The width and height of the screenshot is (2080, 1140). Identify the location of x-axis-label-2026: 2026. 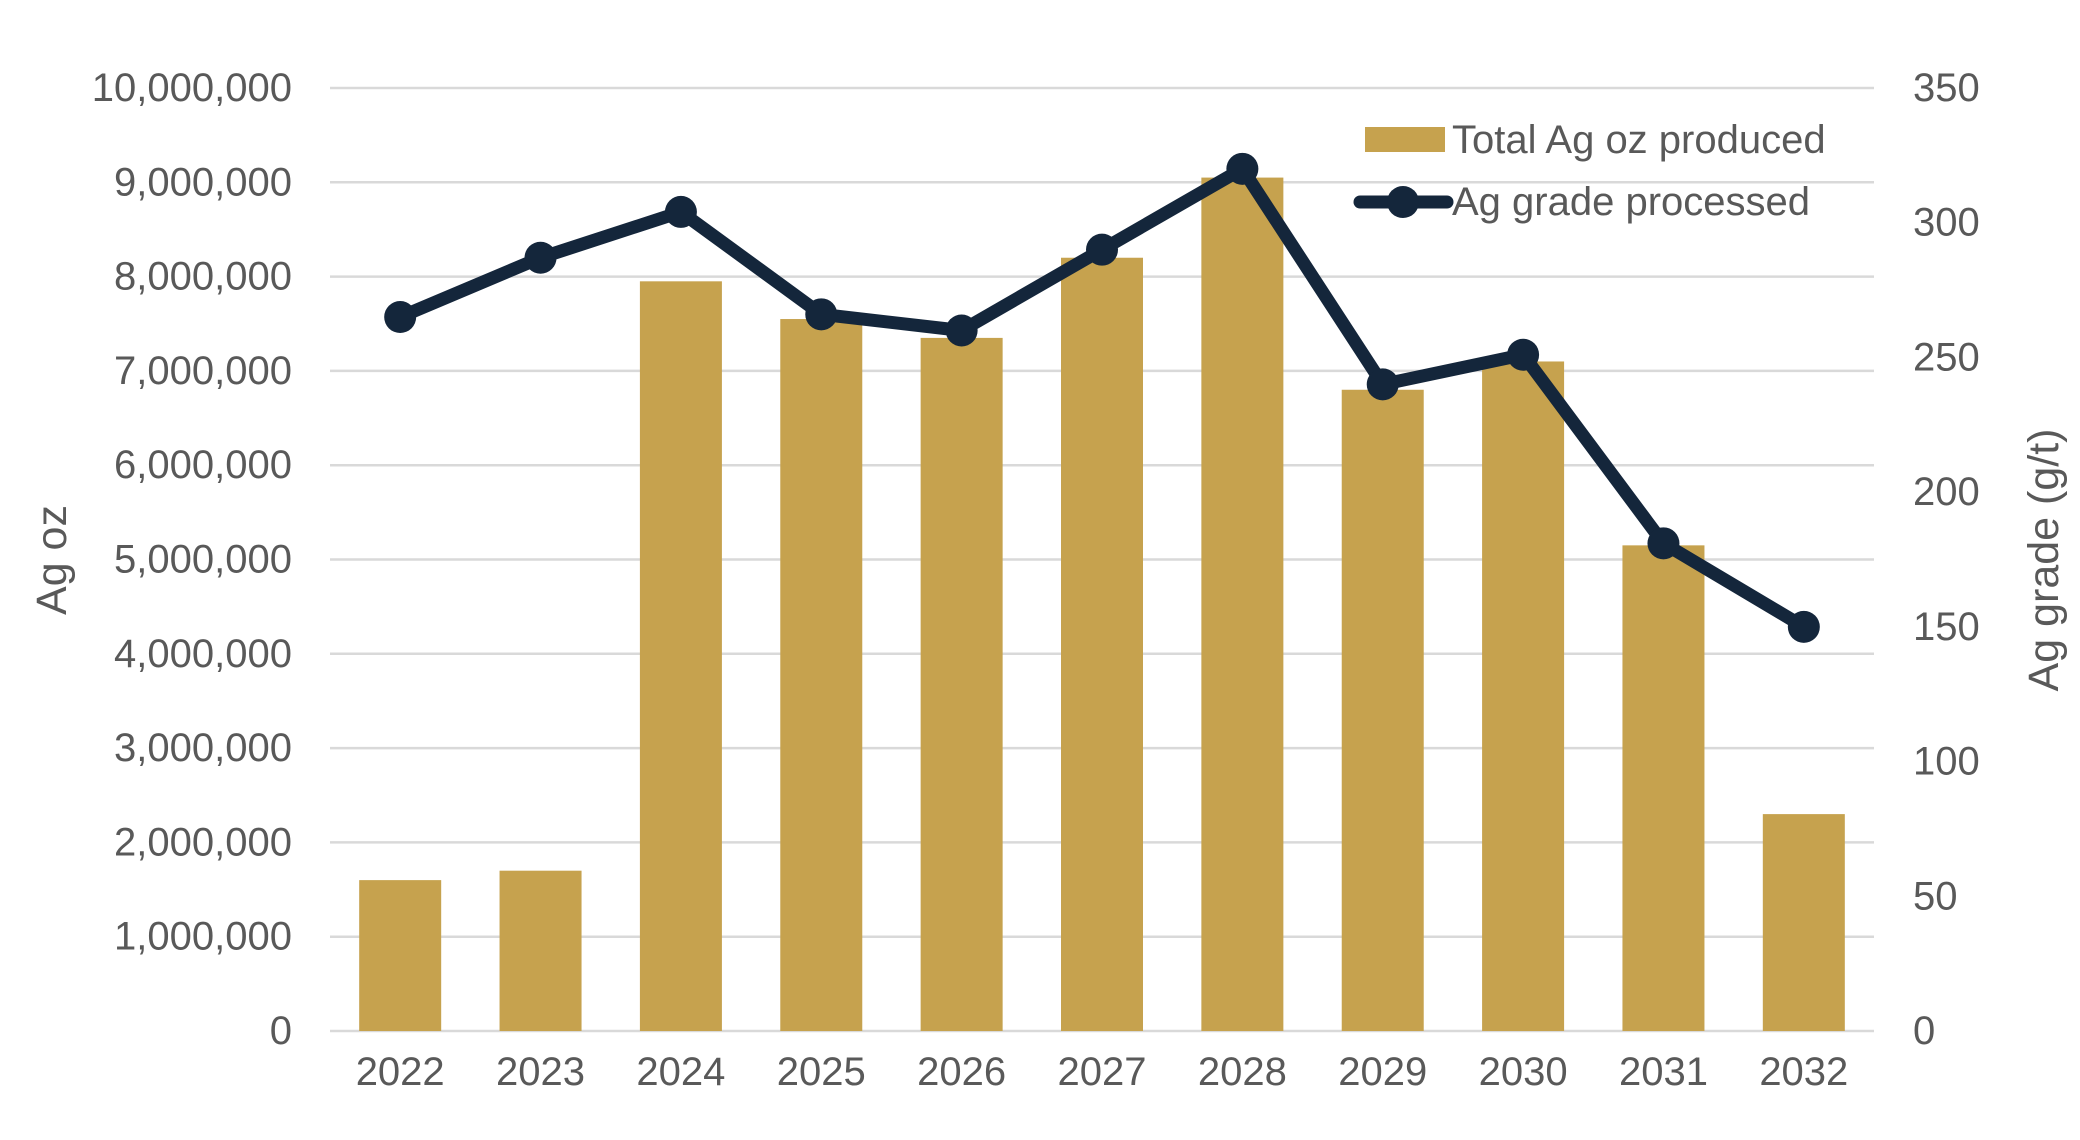
(961, 1072).